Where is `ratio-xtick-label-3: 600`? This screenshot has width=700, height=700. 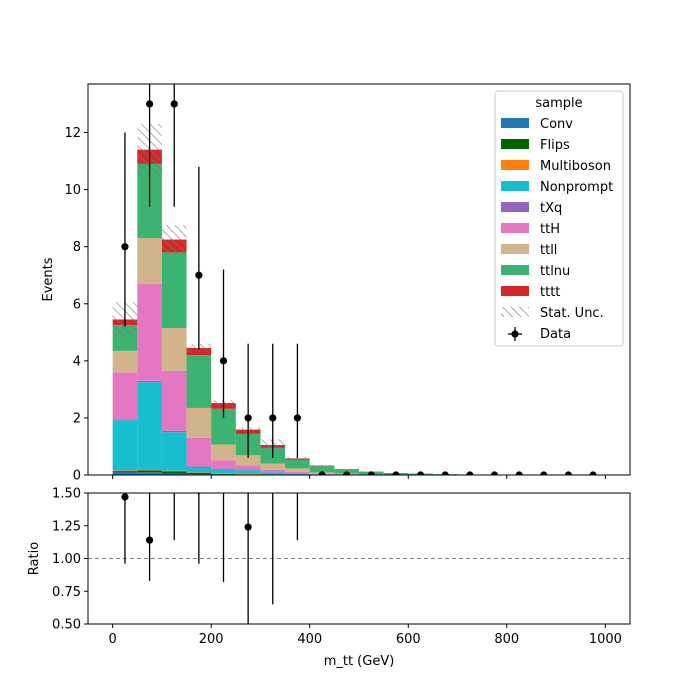
ratio-xtick-label-3: 600 is located at coordinates (408, 639).